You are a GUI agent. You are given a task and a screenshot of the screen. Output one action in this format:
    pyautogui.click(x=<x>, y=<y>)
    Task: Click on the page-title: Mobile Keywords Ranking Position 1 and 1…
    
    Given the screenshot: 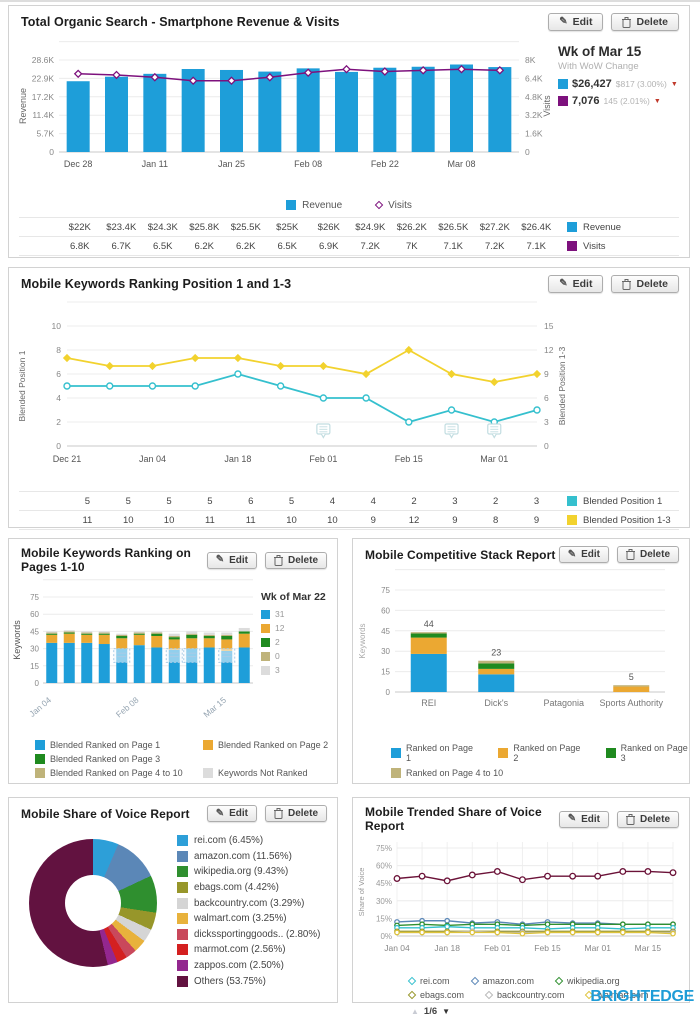 What is the action you would take?
    pyautogui.click(x=156, y=284)
    